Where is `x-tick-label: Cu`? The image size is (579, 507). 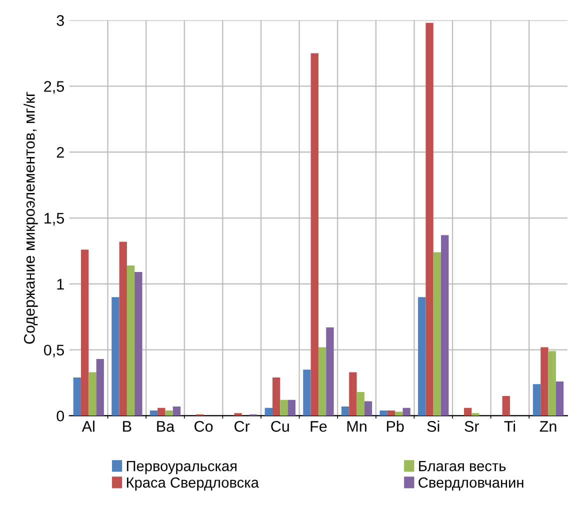
x-tick-label: Cu is located at coordinates (280, 426).